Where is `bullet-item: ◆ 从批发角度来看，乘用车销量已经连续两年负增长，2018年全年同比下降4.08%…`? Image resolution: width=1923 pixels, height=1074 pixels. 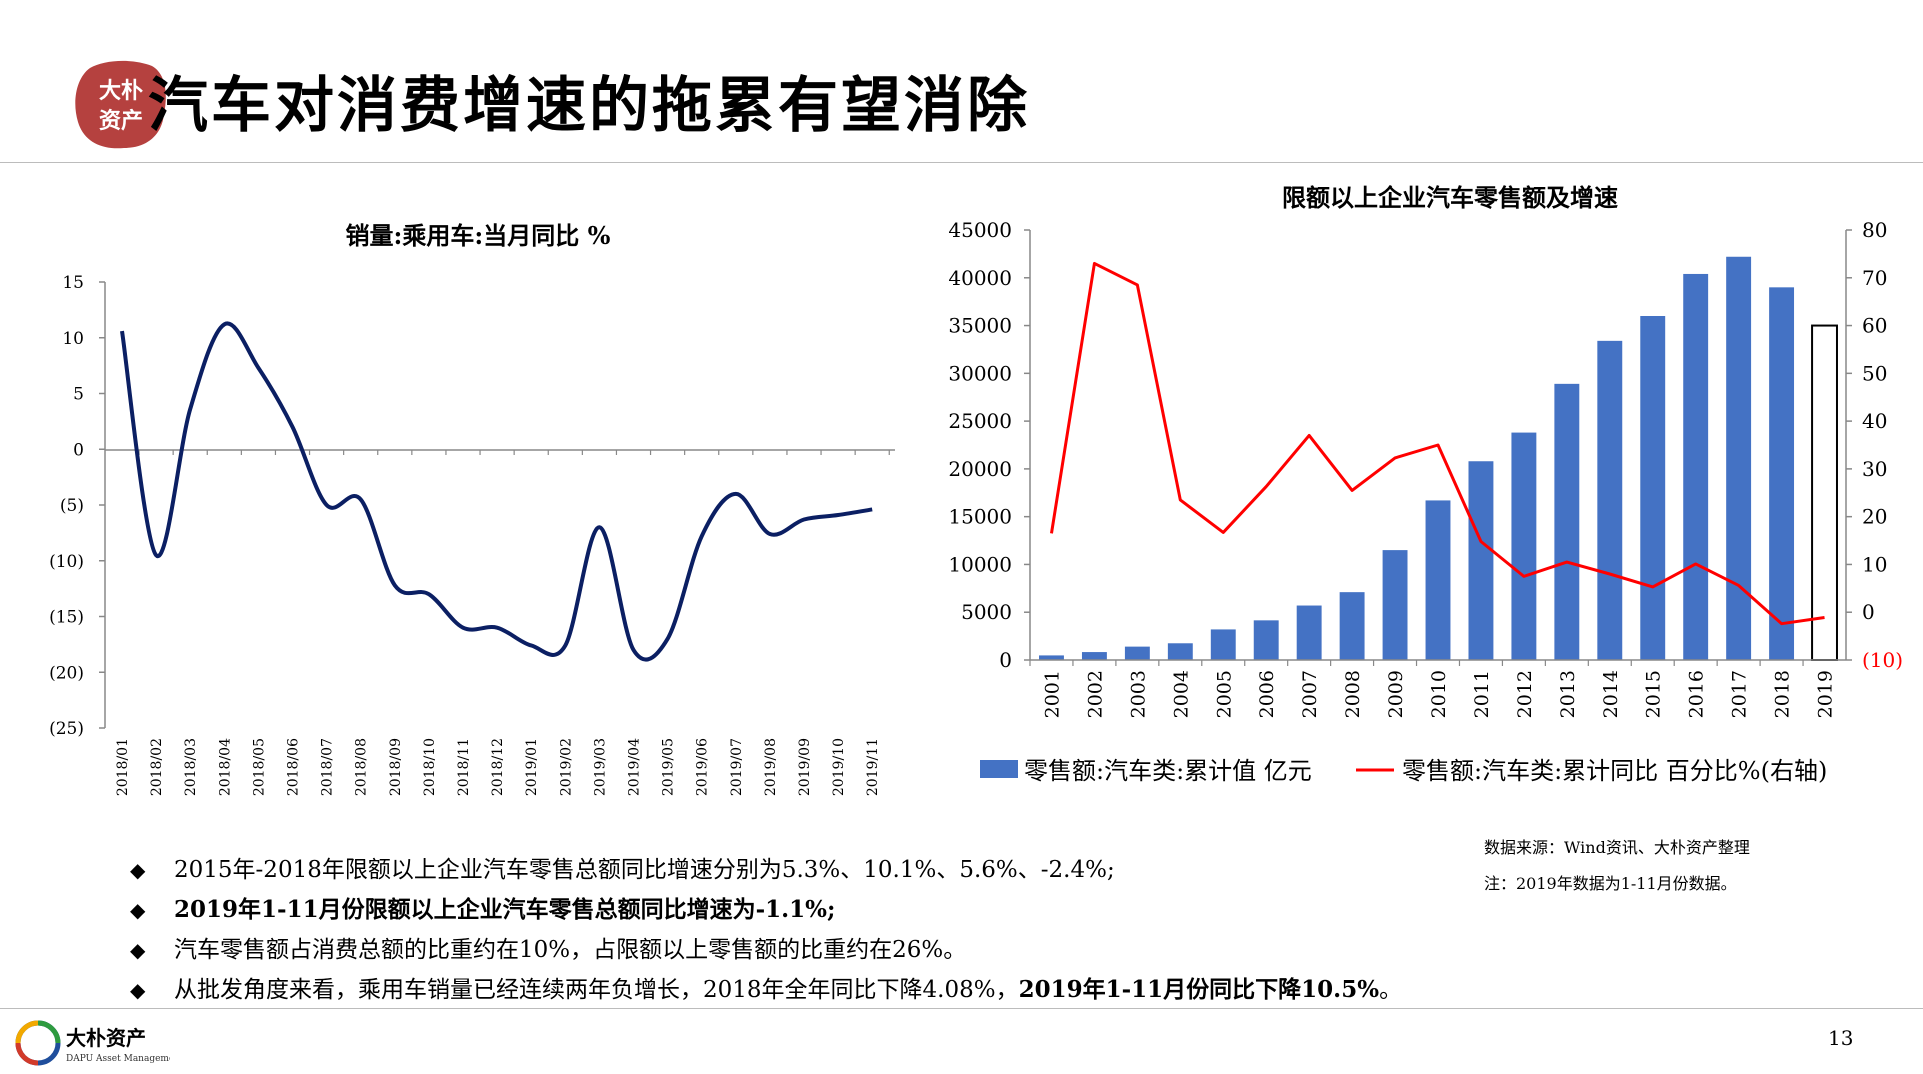
bullet-item: ◆ 从批发角度来看，乘用车销量已经连续两年负增长，2018年全年同比下降4.08%… is located at coordinates (766, 990).